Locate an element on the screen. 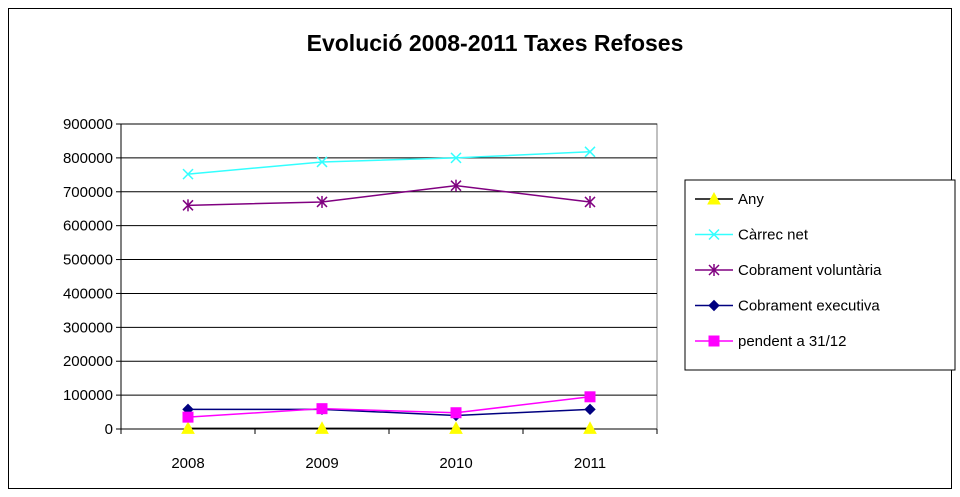 This screenshot has height=497, width=960. legend-entry: Cobrament voluntària is located at coordinates (788, 270).